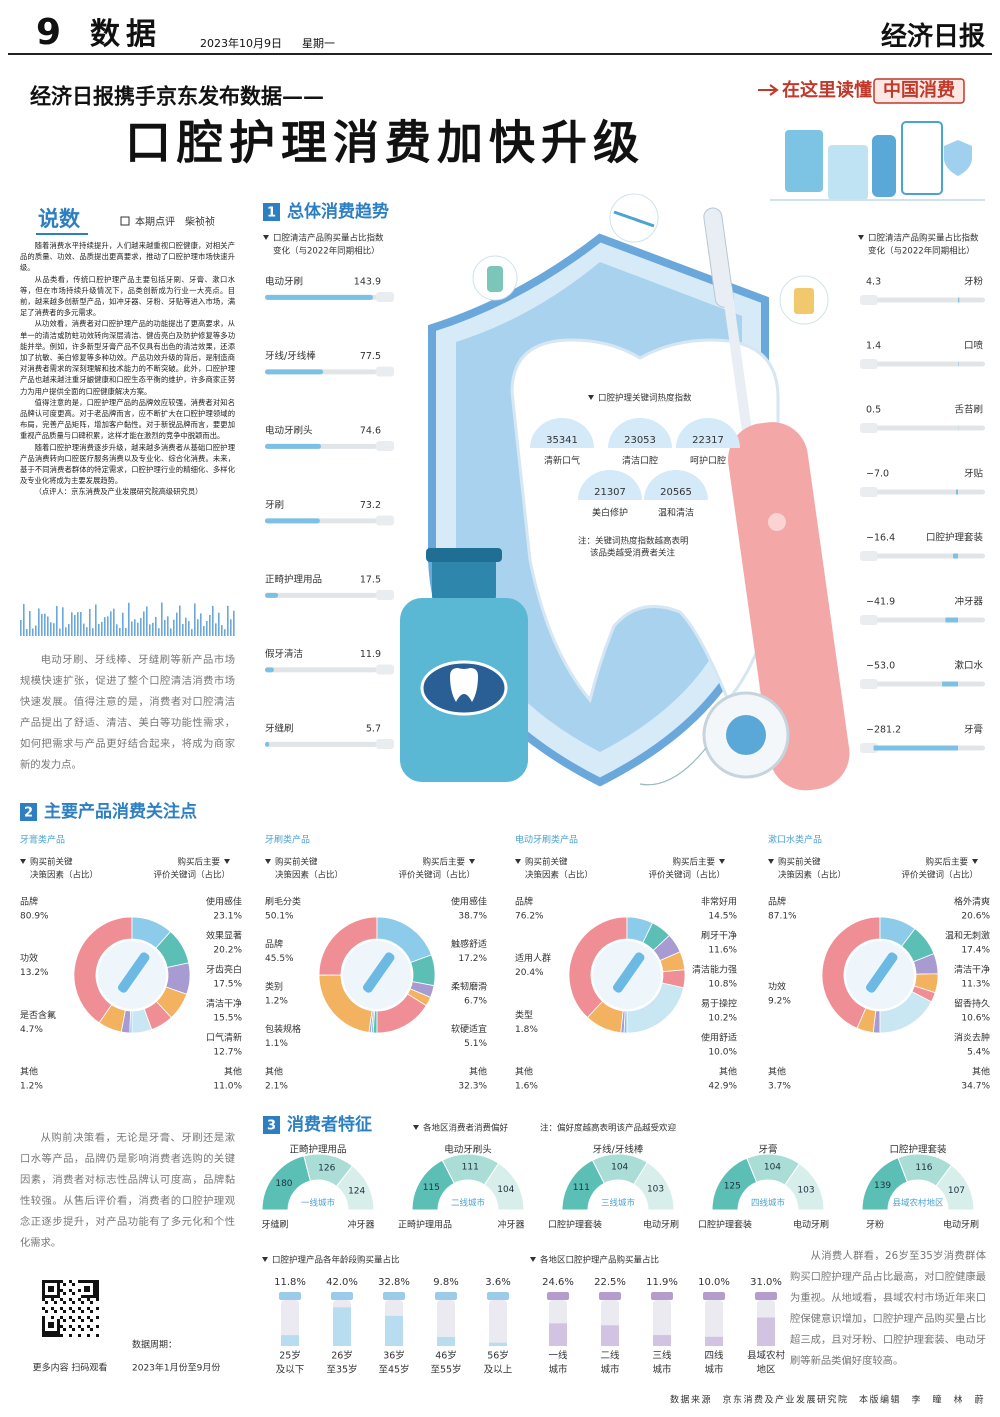 The image size is (1000, 1417). Describe the element at coordinates (848, 172) in the screenshot. I see `tube-box` at that location.